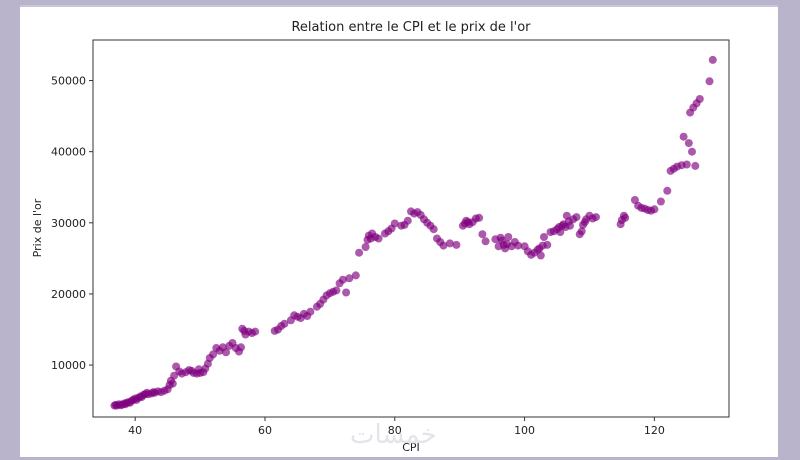 This screenshot has height=460, width=800. I want to click on y-tick-label: 40000, so click(68, 152).